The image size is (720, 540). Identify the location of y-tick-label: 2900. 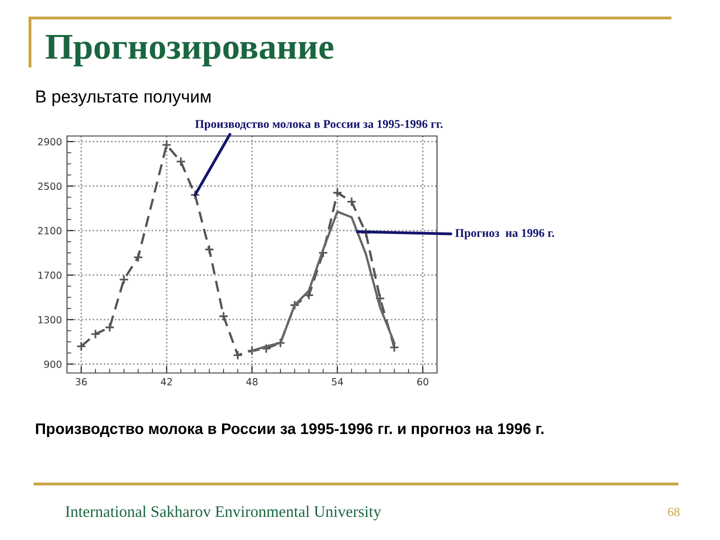
(50, 142).